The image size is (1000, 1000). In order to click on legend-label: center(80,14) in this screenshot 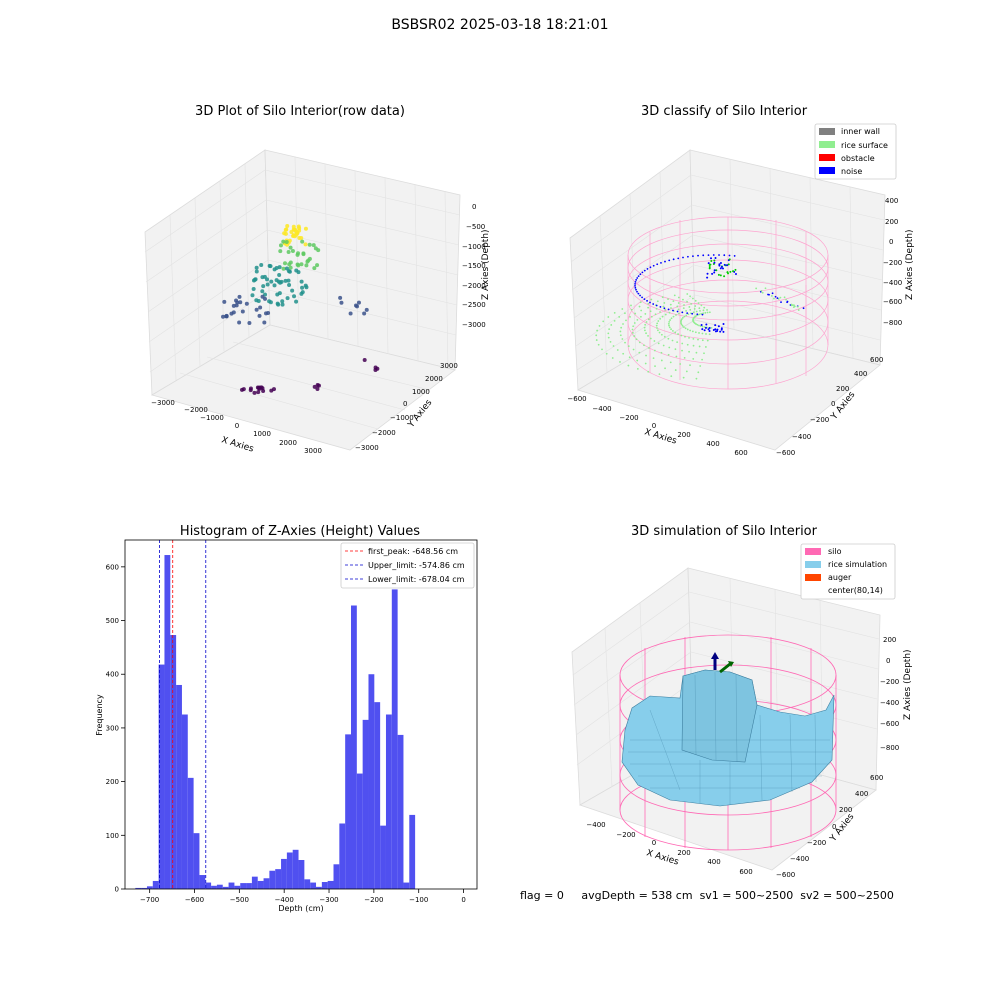, I will do `click(855, 590)`.